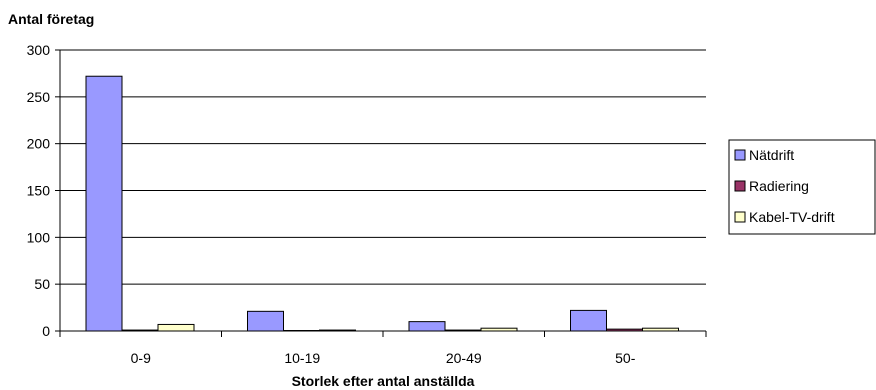 This screenshot has height=390, width=876. Describe the element at coordinates (39, 97) in the screenshot. I see `y-tick-label: 250` at that location.